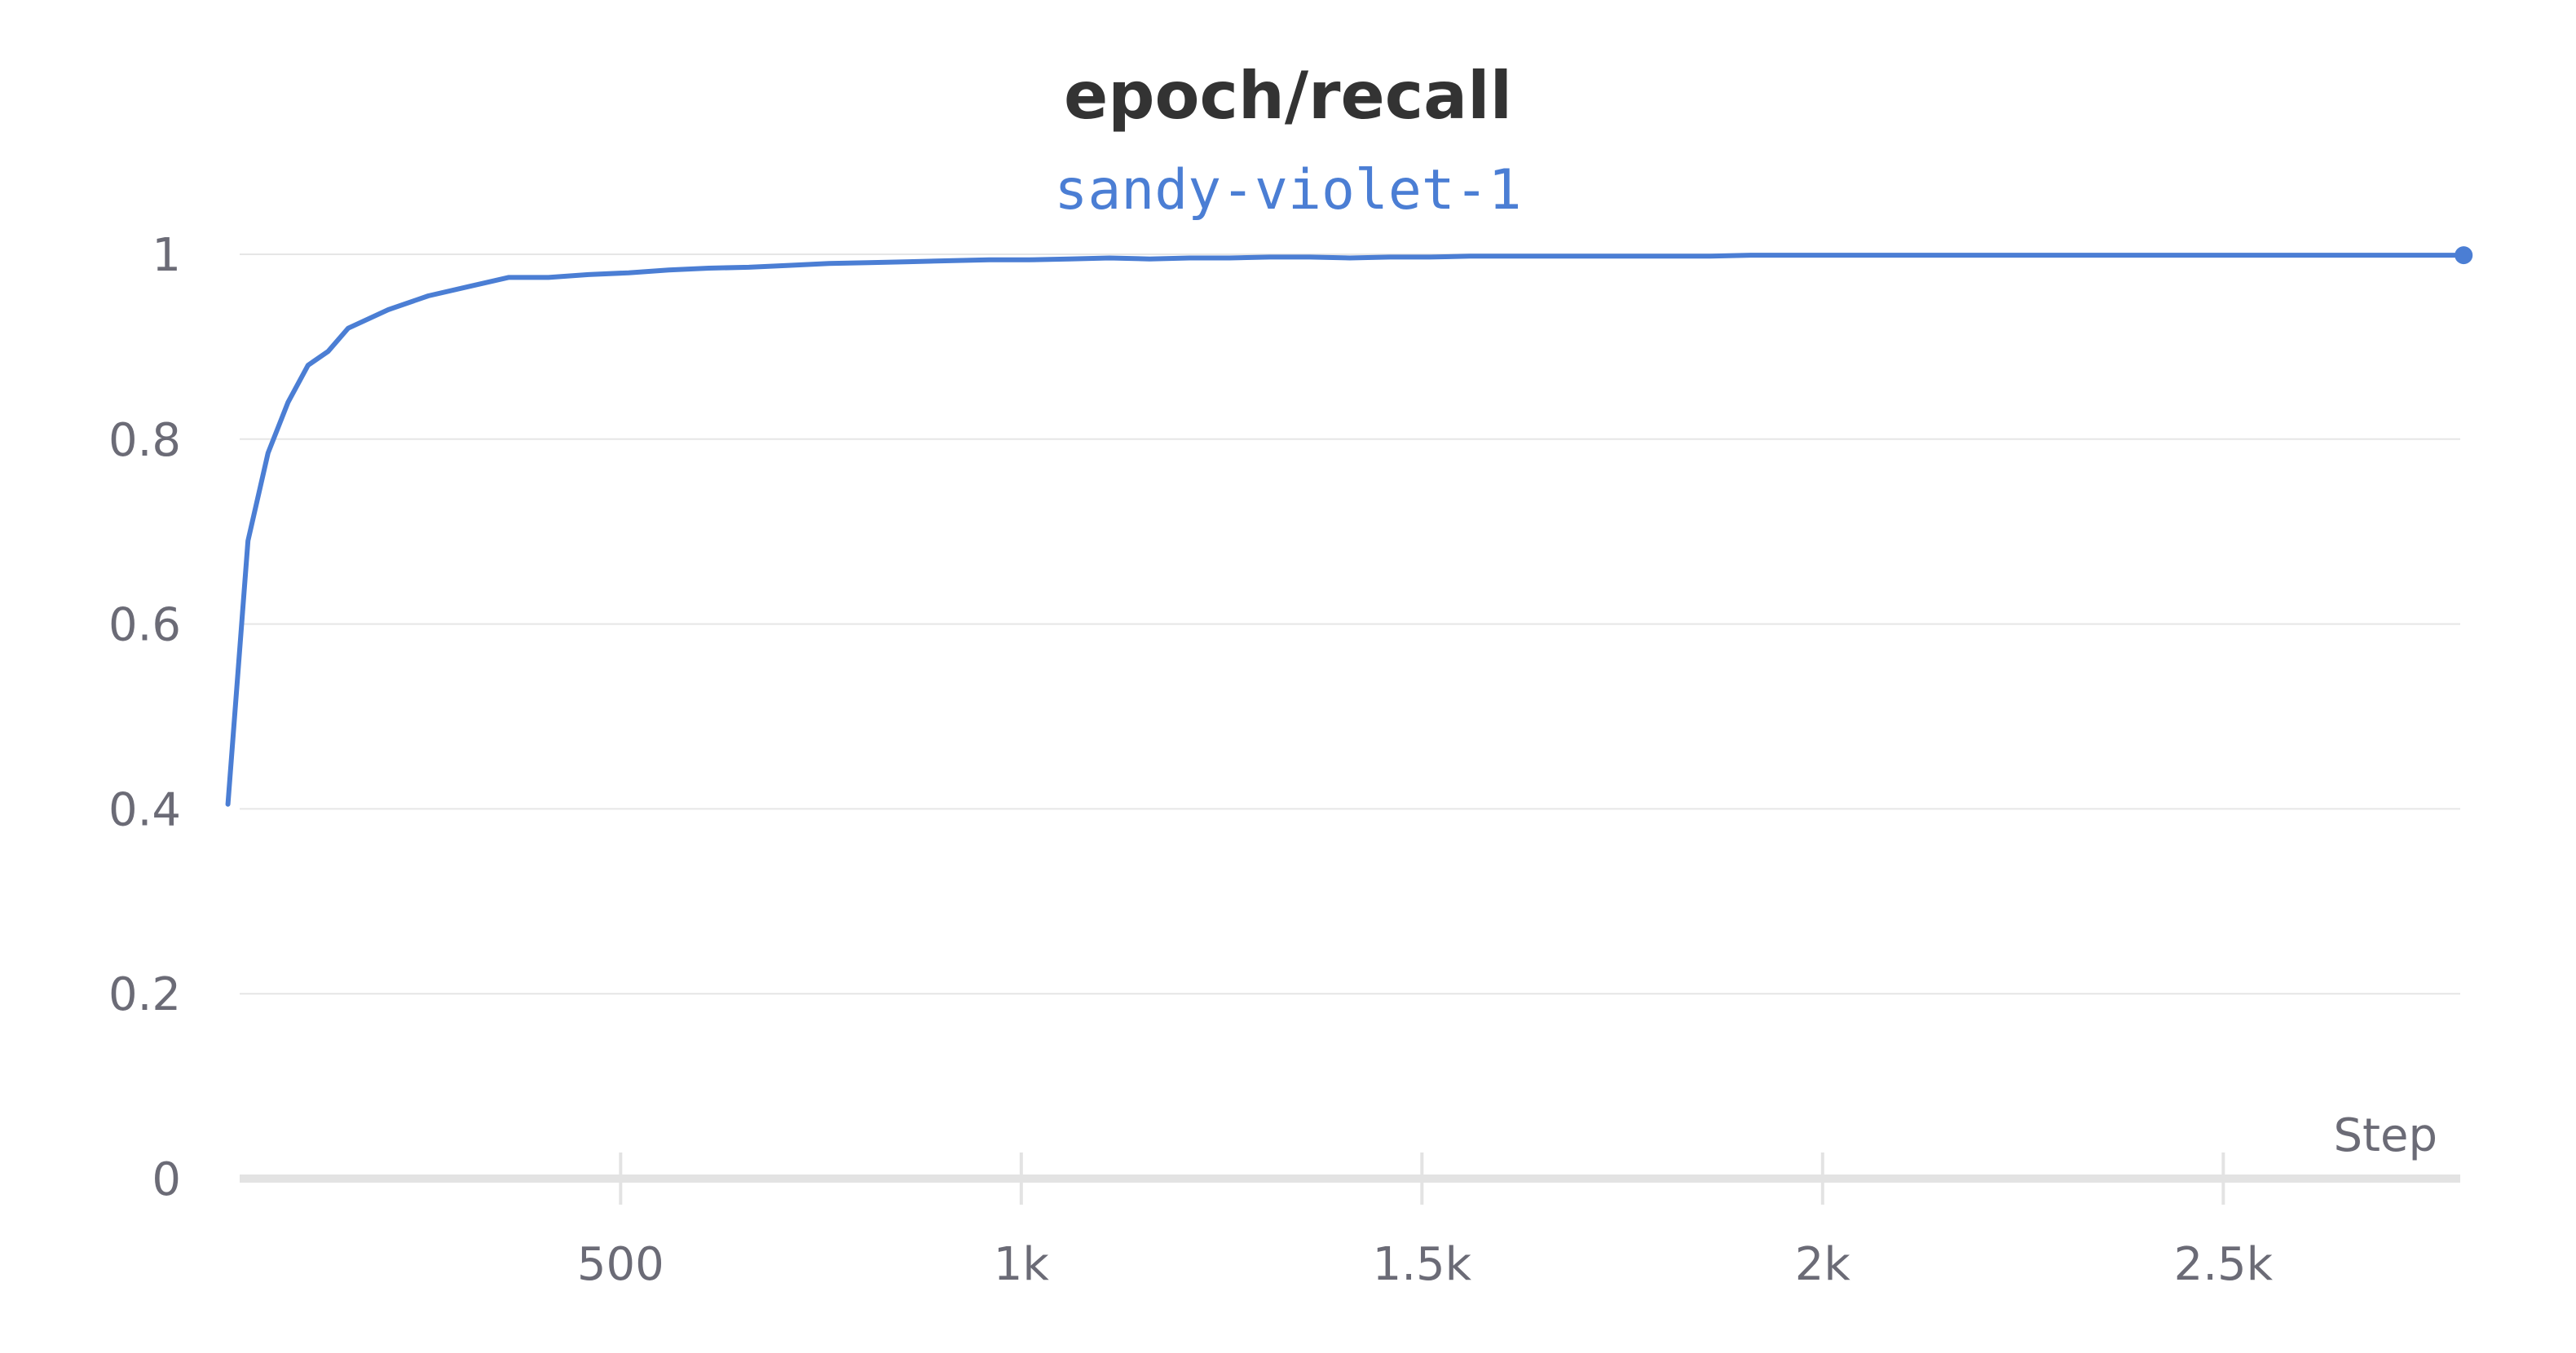  What do you see at coordinates (1350, 1178) in the screenshot?
I see `axes` at bounding box center [1350, 1178].